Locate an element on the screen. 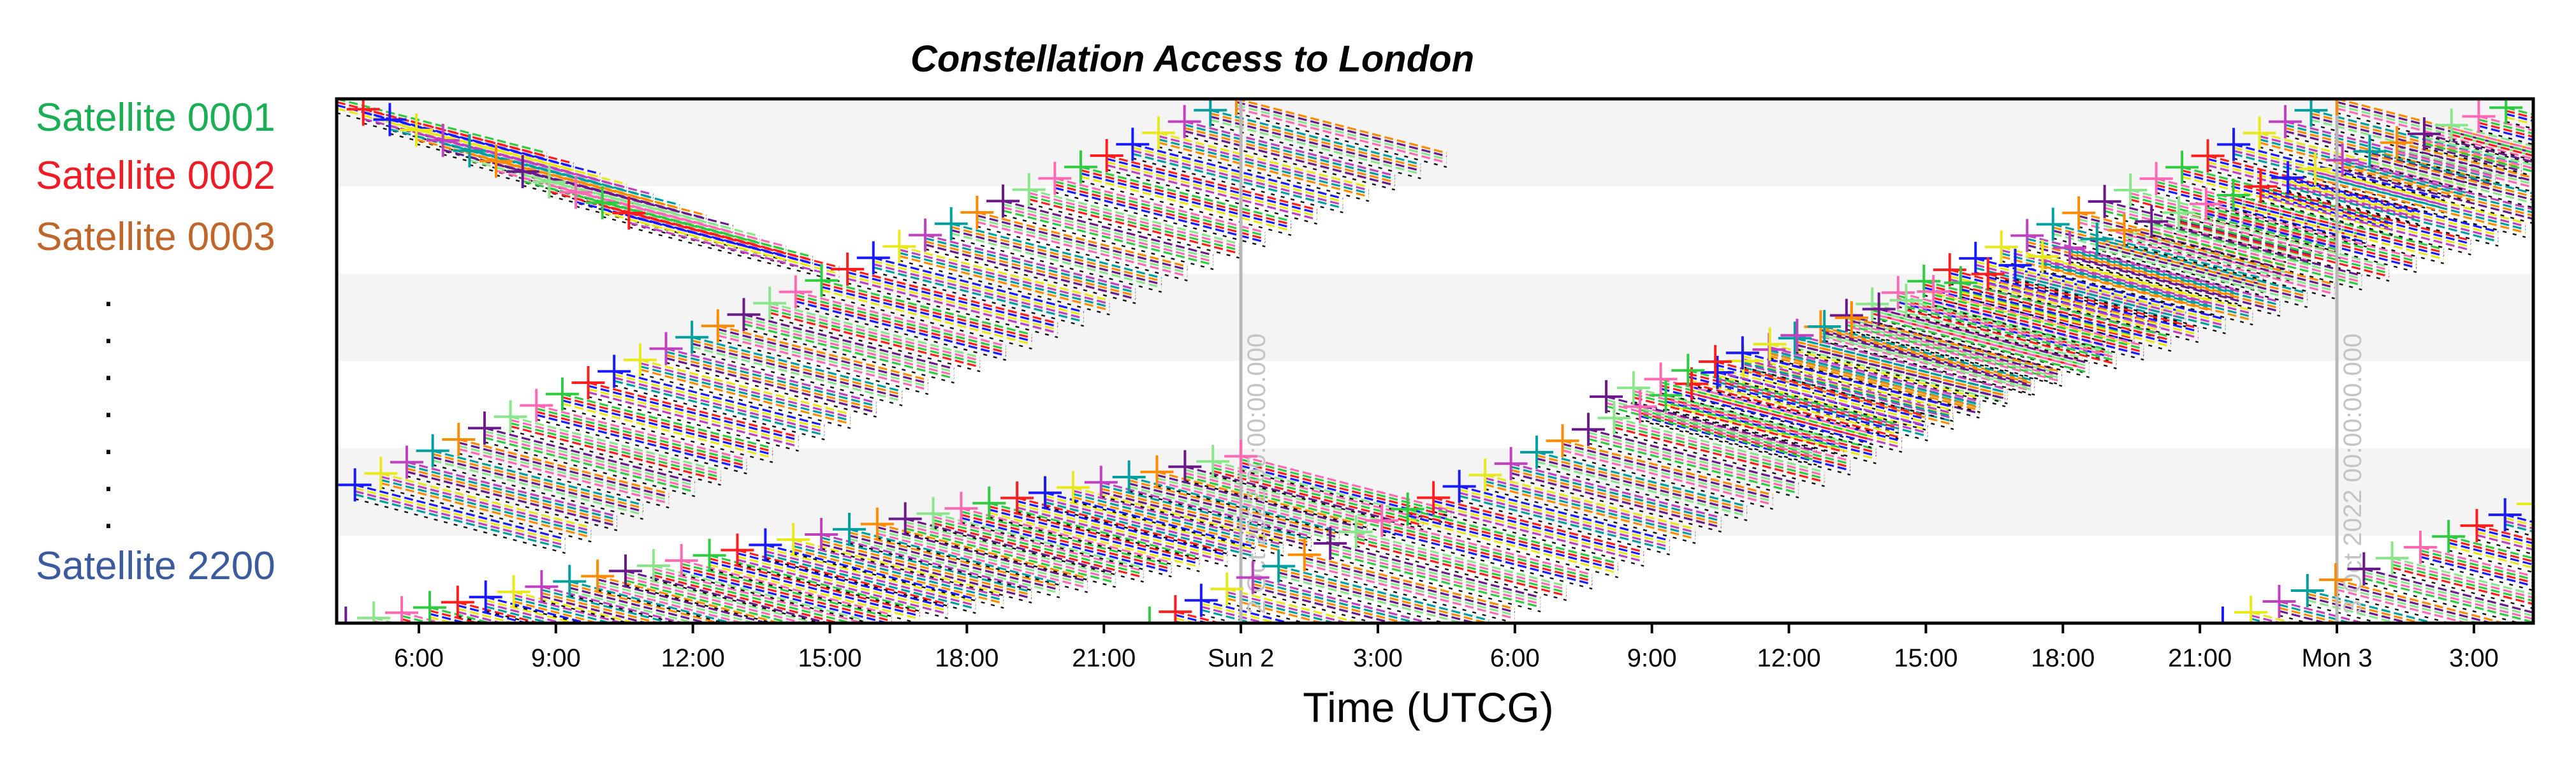 This screenshot has width=2576, height=759. x-tick-label: 21:00 is located at coordinates (1104, 658).